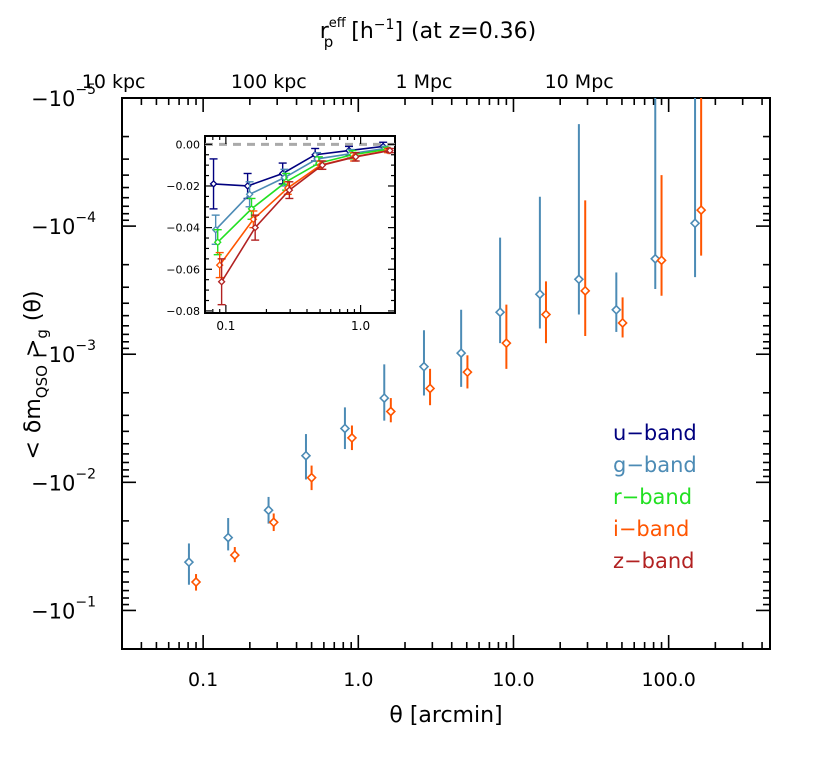 The width and height of the screenshot is (822, 763). I want to click on top-axis-label: reff p [h−1] (at z=0.36), so click(428, 33).